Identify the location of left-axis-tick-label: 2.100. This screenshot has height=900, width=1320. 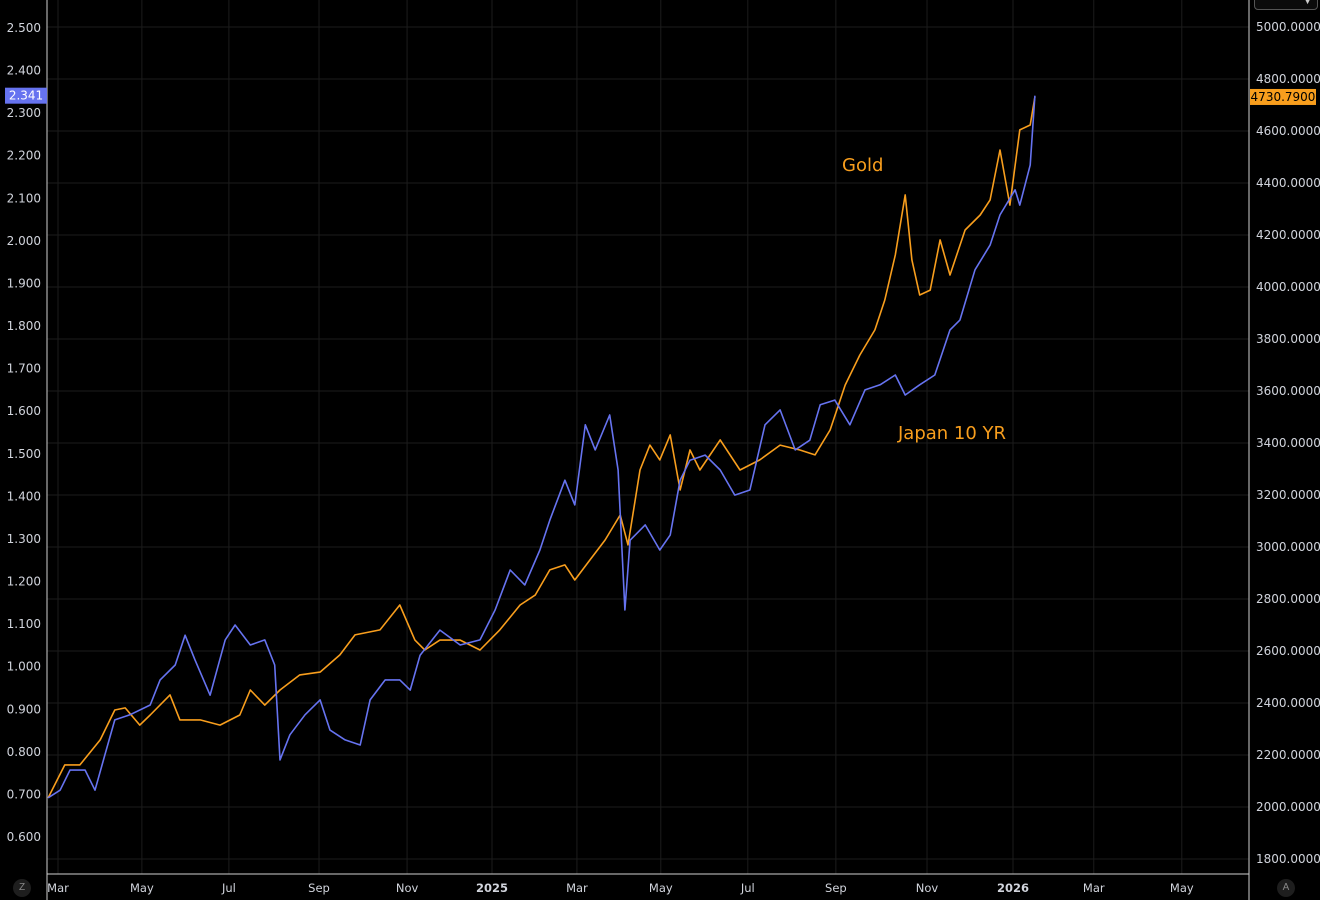
(24, 198).